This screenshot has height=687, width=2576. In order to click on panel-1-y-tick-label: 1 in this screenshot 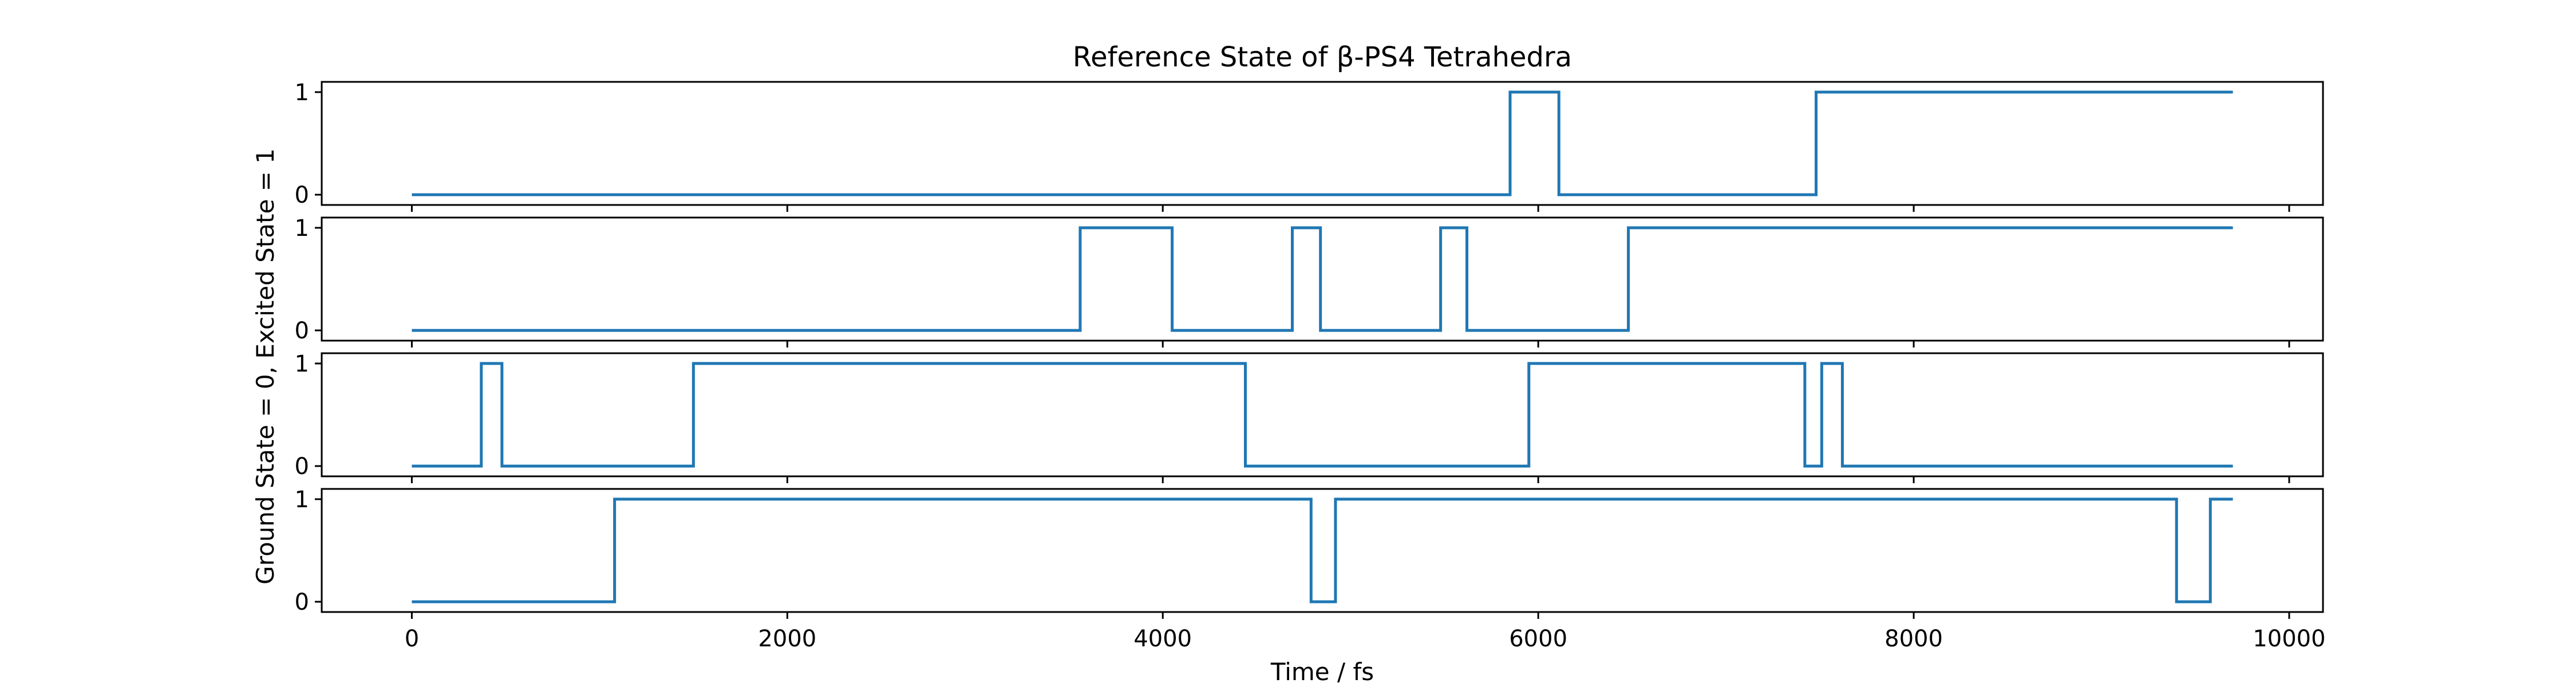, I will do `click(302, 93)`.